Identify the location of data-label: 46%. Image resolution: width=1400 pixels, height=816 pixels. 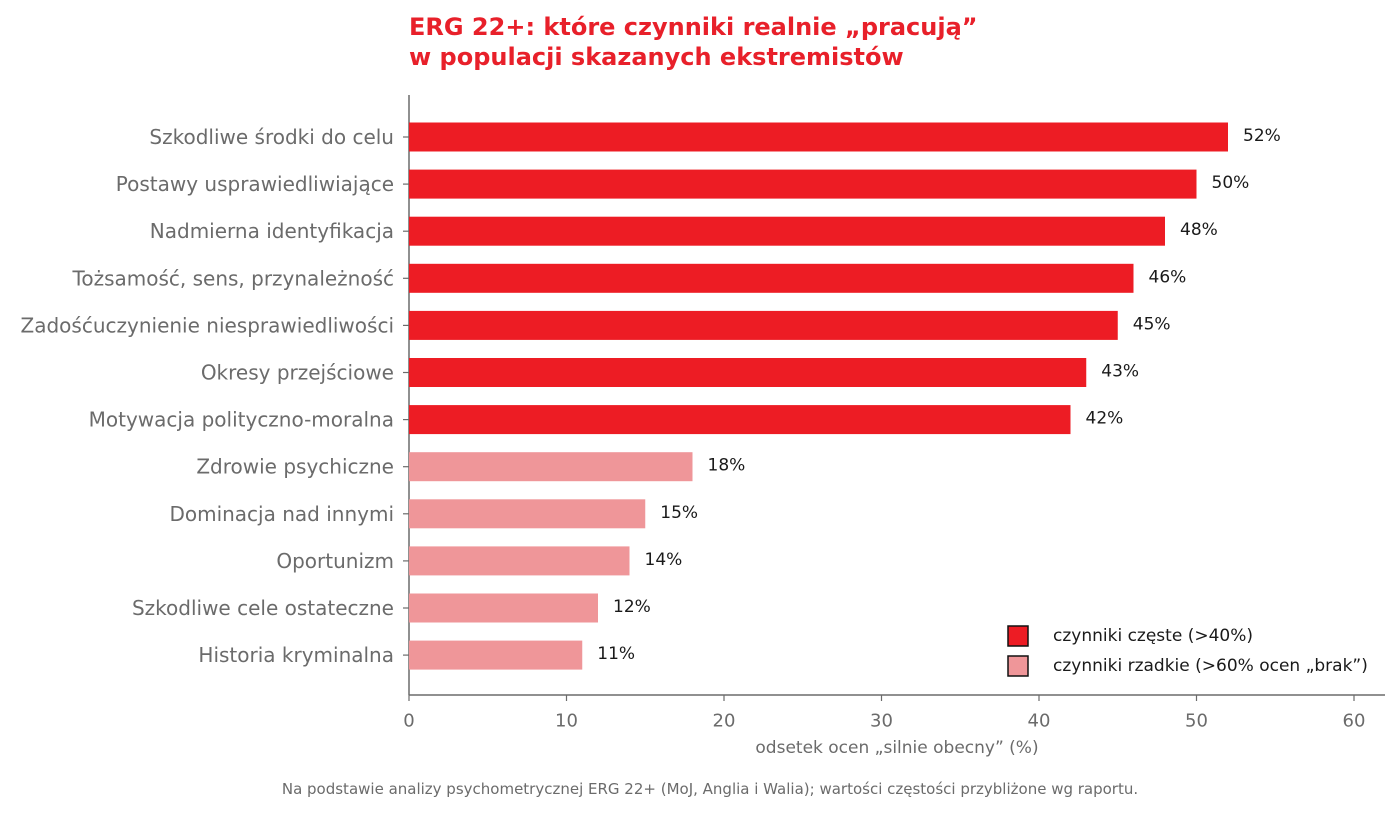
(1168, 277).